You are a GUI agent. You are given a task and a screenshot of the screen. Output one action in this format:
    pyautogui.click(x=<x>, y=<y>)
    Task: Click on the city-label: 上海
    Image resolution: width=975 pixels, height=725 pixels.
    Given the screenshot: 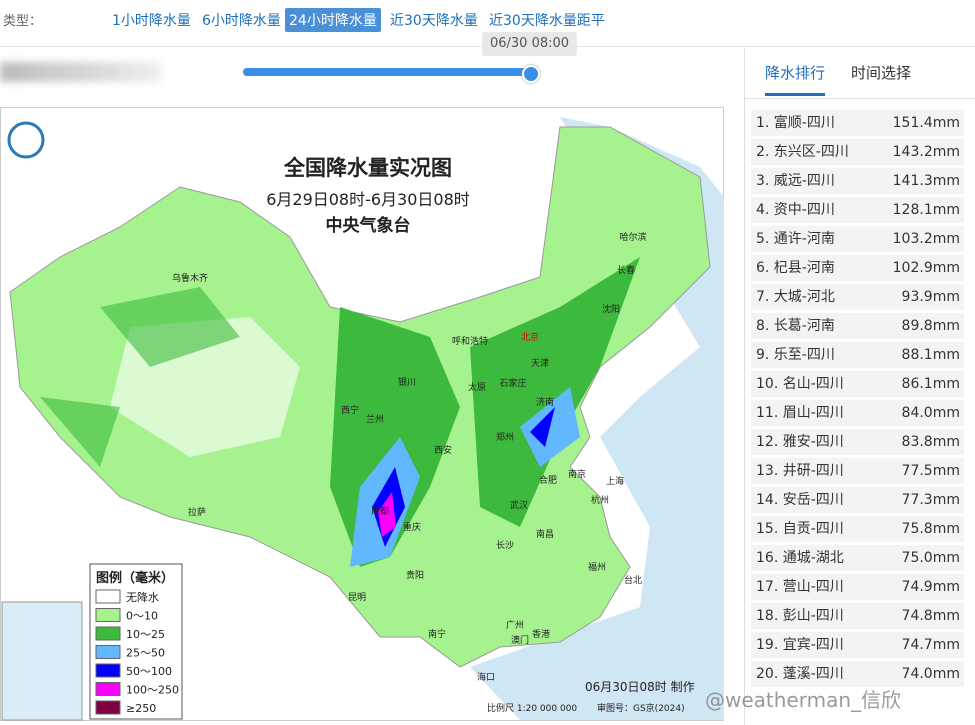 What is the action you would take?
    pyautogui.click(x=615, y=481)
    